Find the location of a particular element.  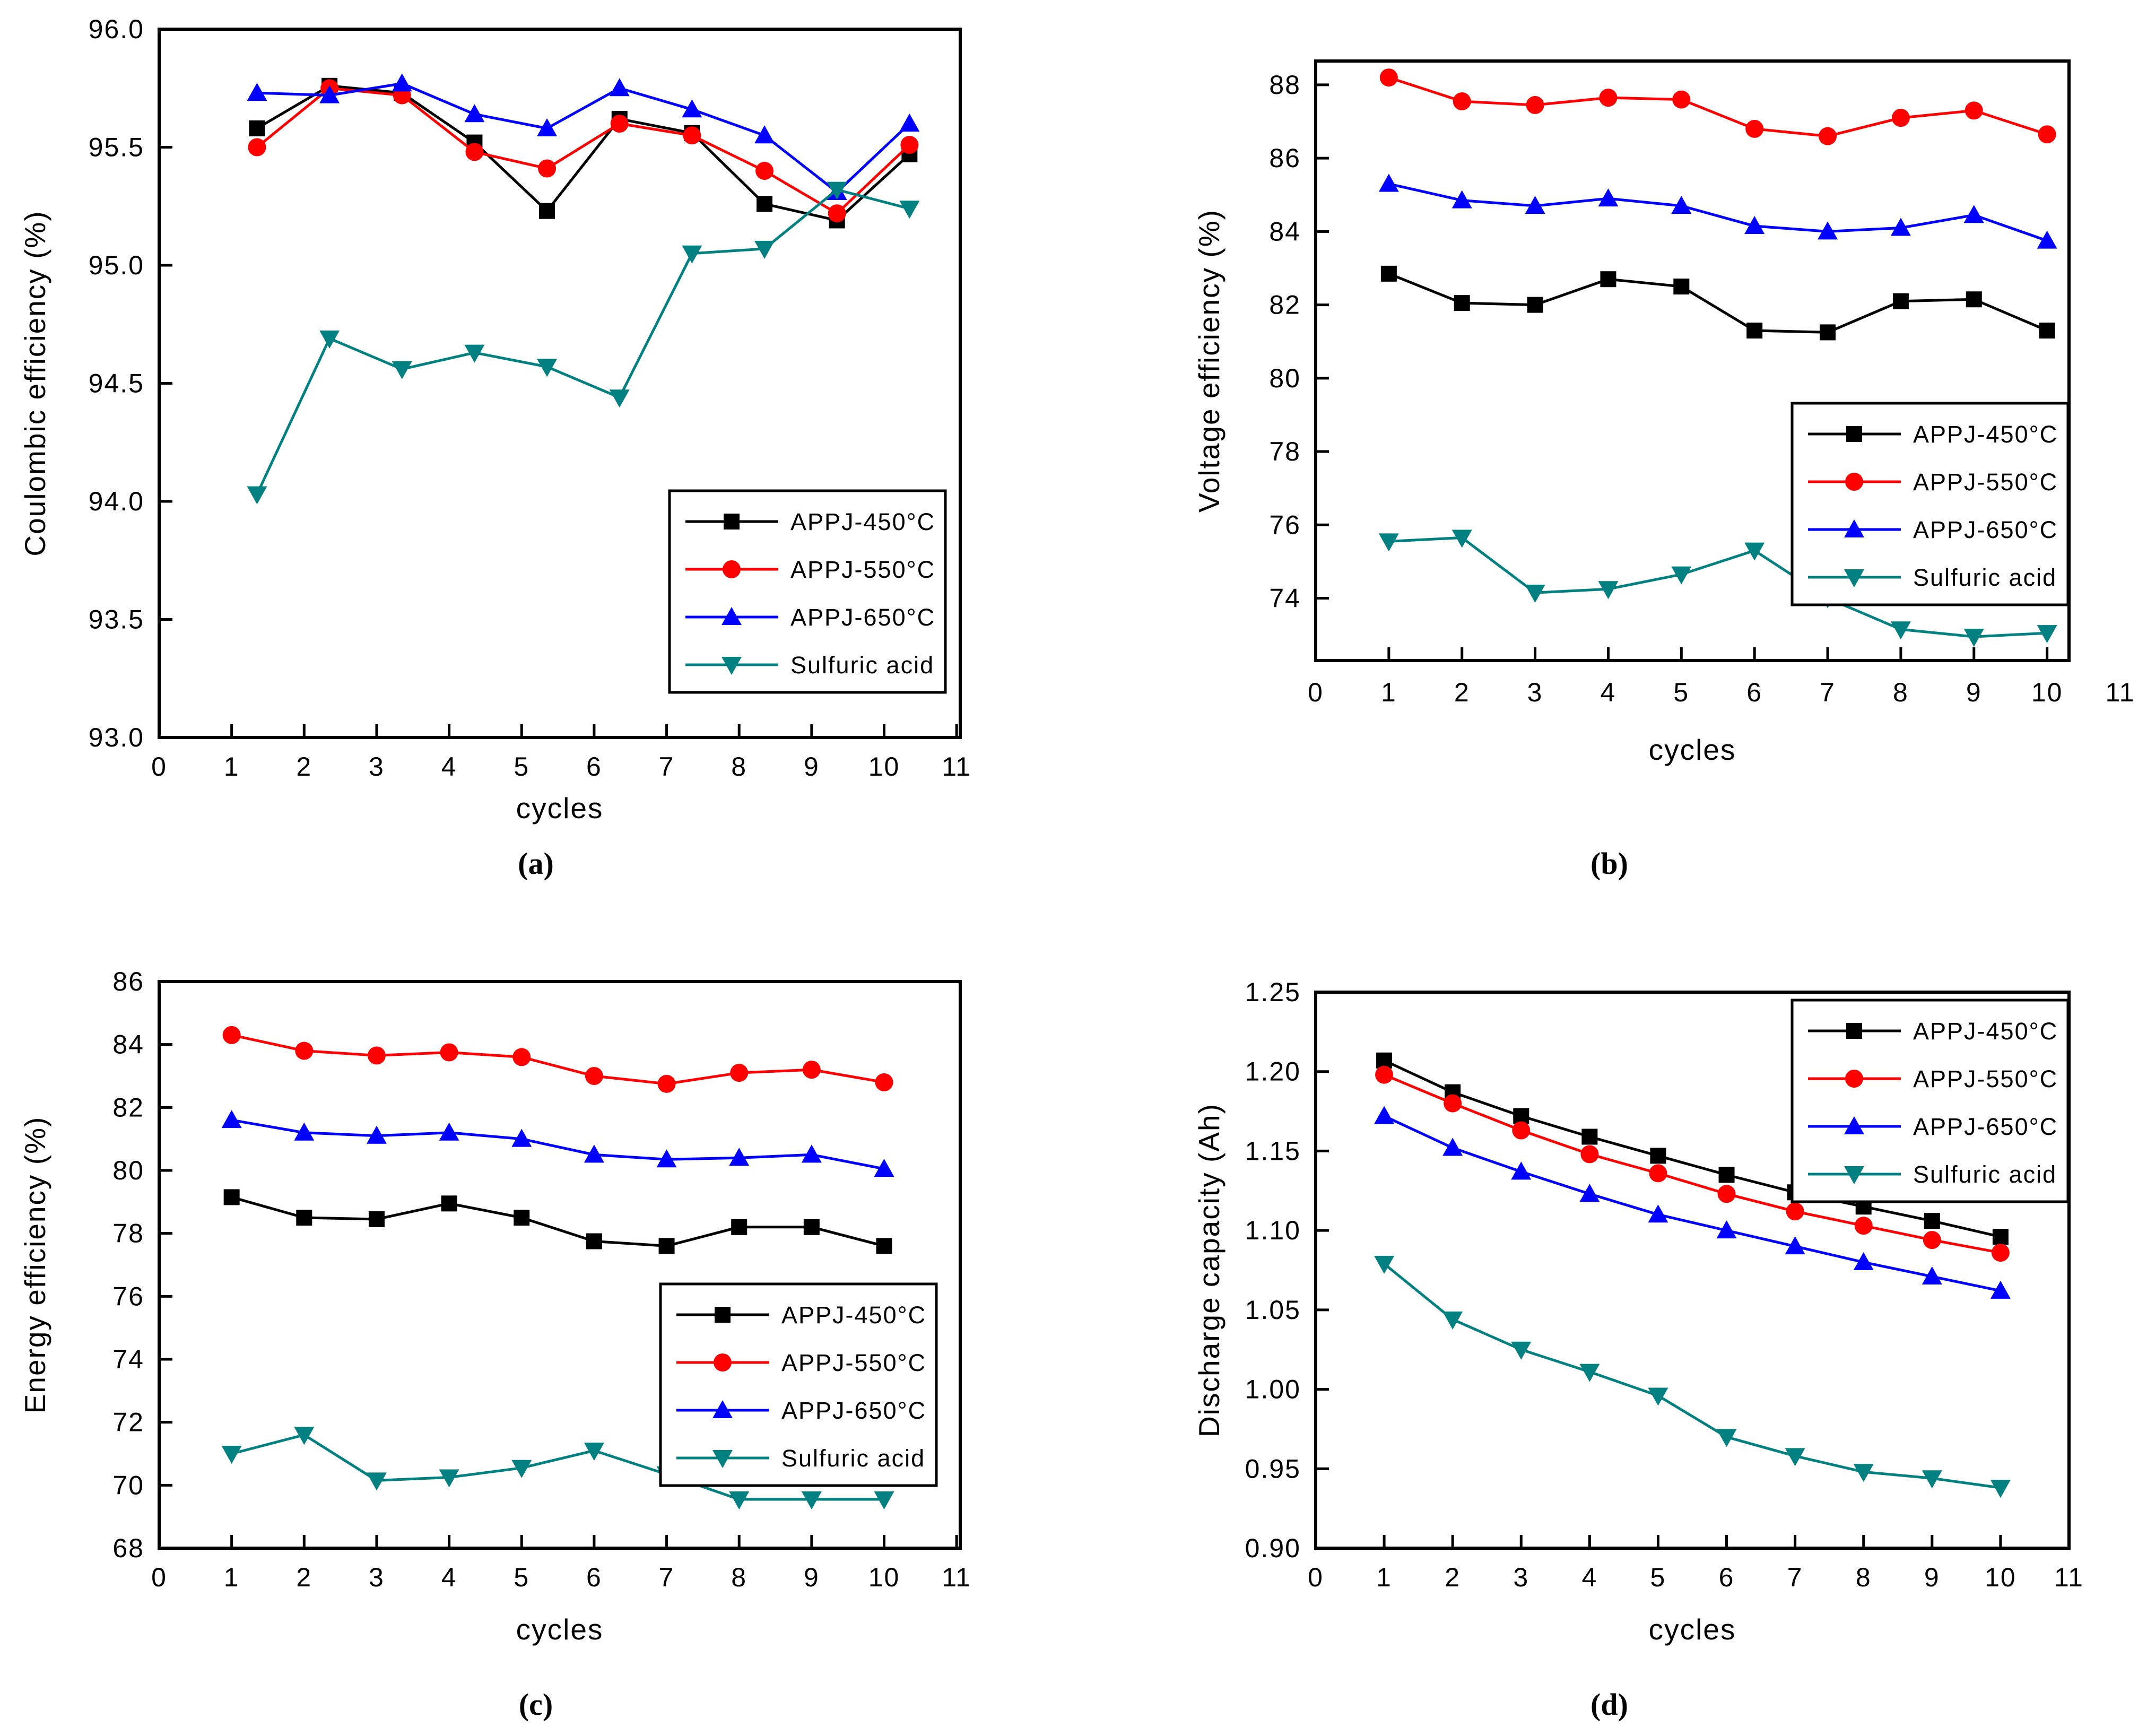

y-tick-label: 78 is located at coordinates (128, 1233).